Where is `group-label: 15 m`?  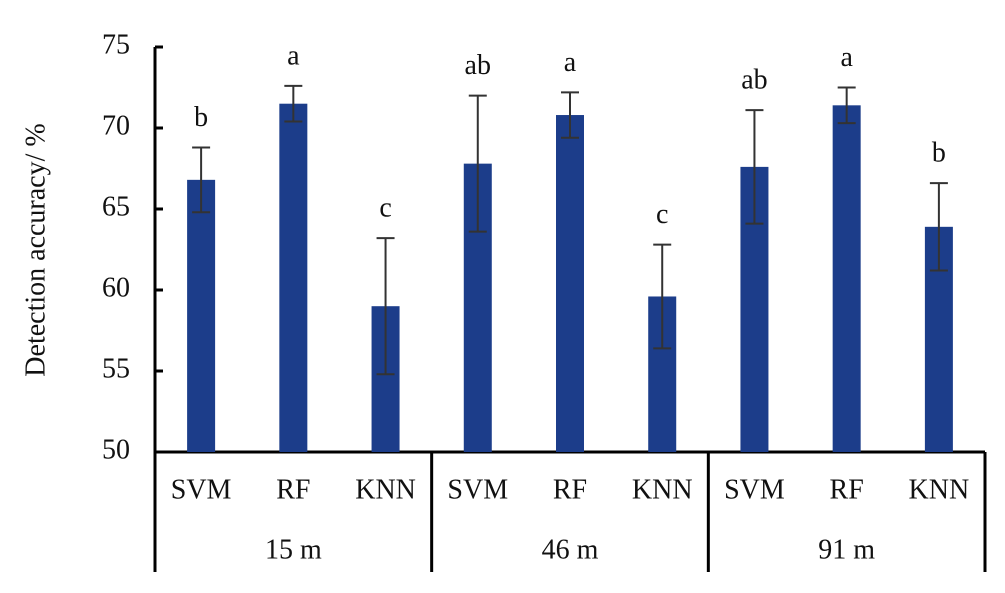
group-label: 15 m is located at coordinates (293, 549).